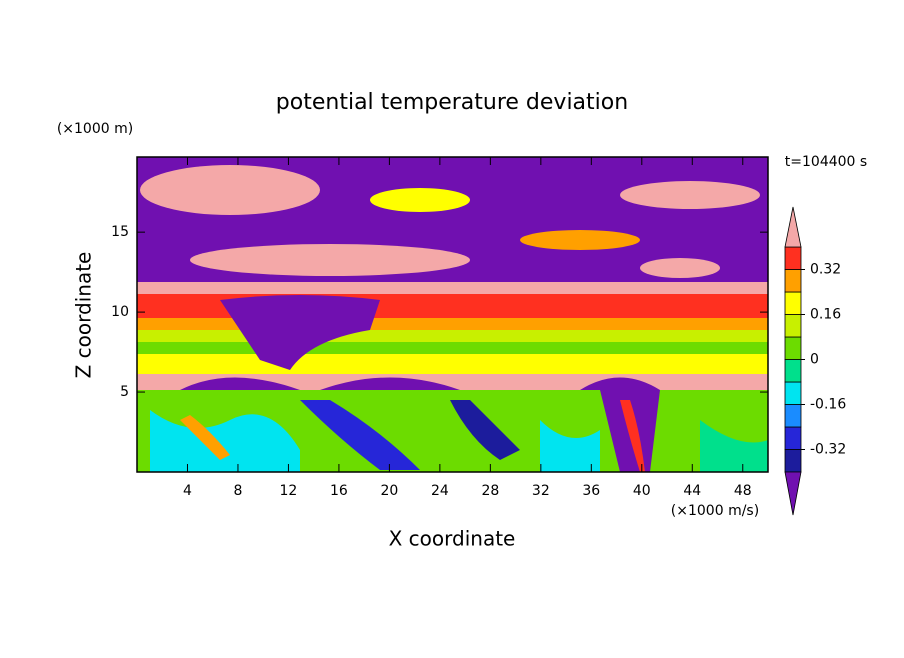 The width and height of the screenshot is (904, 658). I want to click on y-tick-label: 5, so click(124, 392).